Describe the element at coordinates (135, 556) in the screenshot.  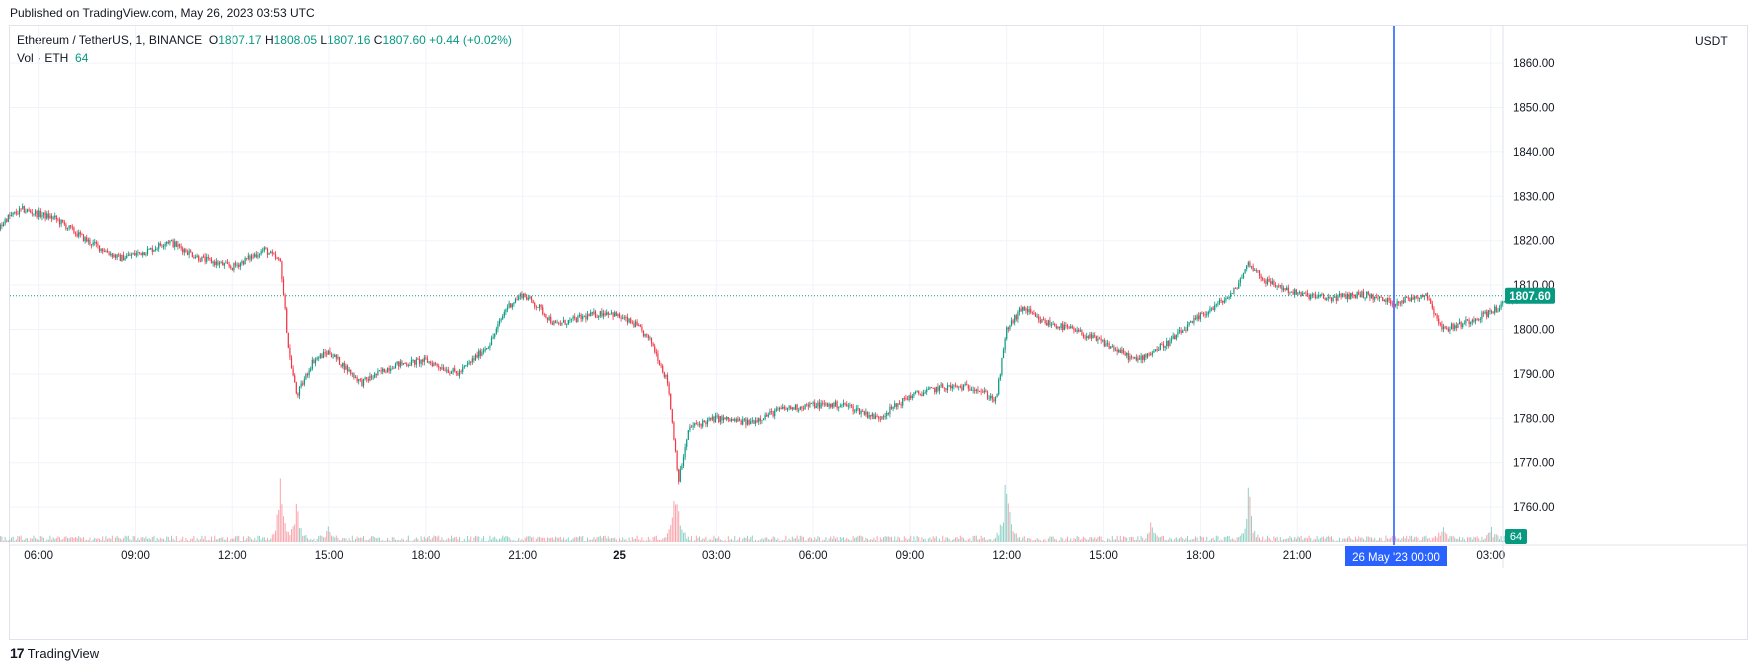
I see `x-tick-label: 09:00` at that location.